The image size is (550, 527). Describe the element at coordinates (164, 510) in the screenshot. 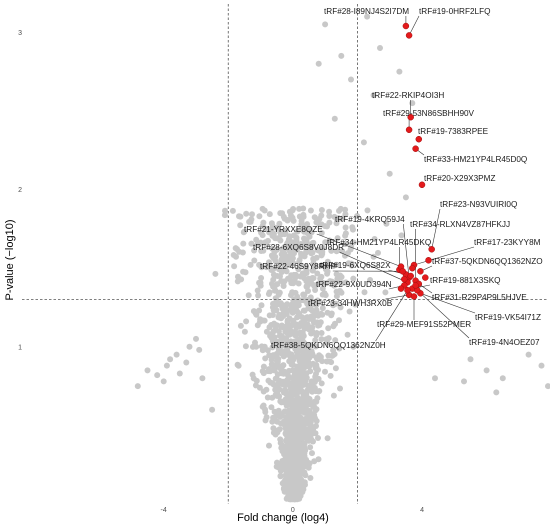

I see `x-tick-label: -4` at that location.